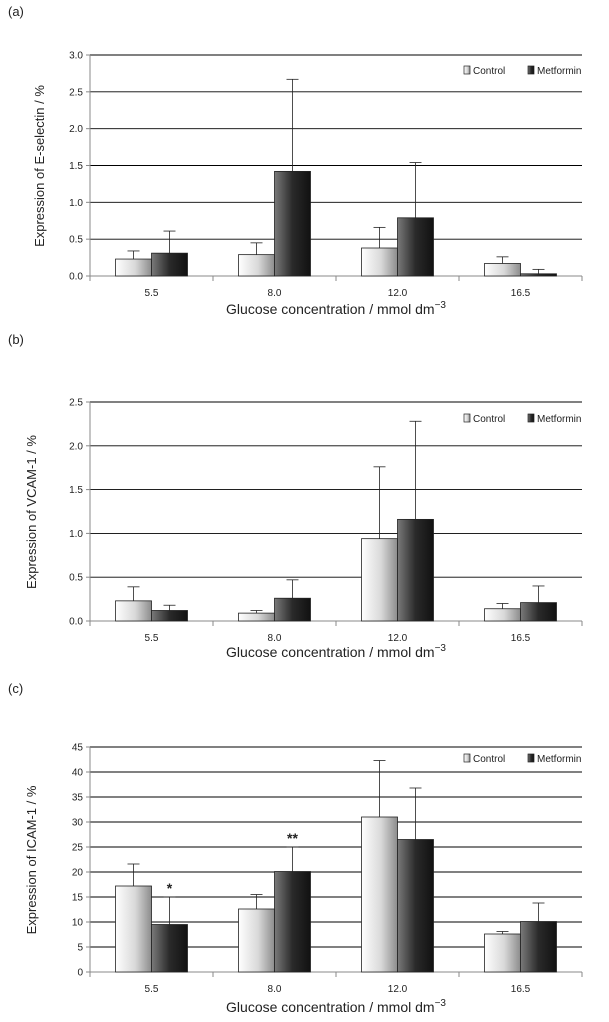 The width and height of the screenshot is (609, 1022). Describe the element at coordinates (78, 848) in the screenshot. I see `y-tick-label: 25` at that location.